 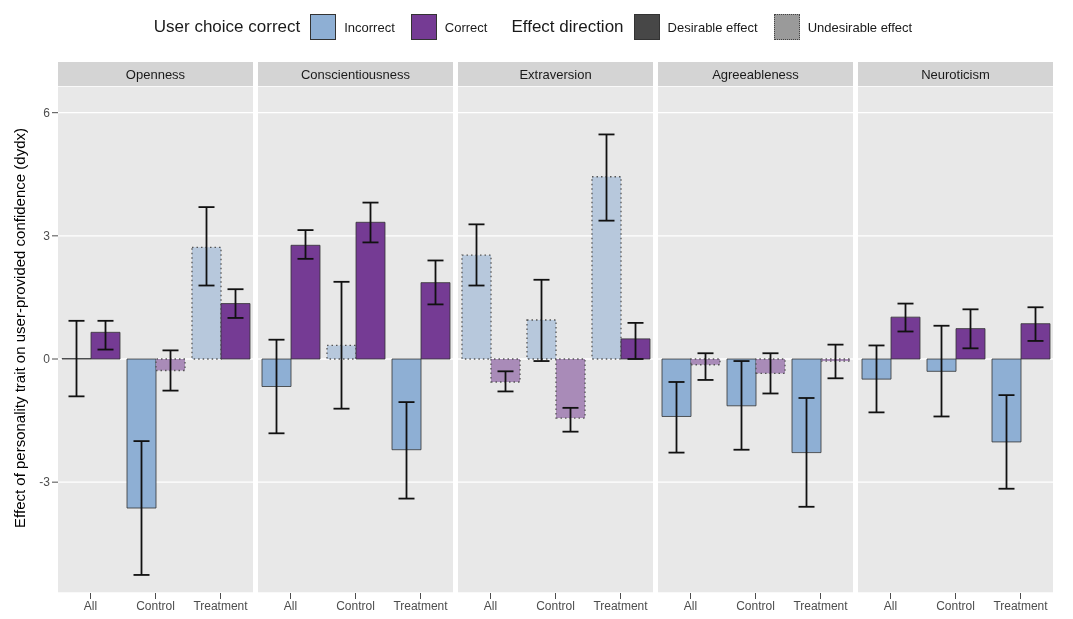 I want to click on y-tick-label: -3, so click(x=45, y=482).